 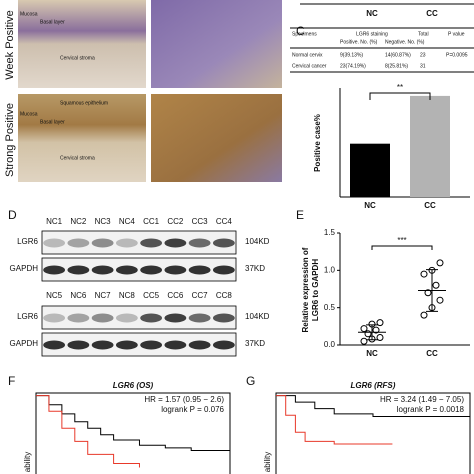 I want to click on lane-label: CC2, so click(x=175, y=221).